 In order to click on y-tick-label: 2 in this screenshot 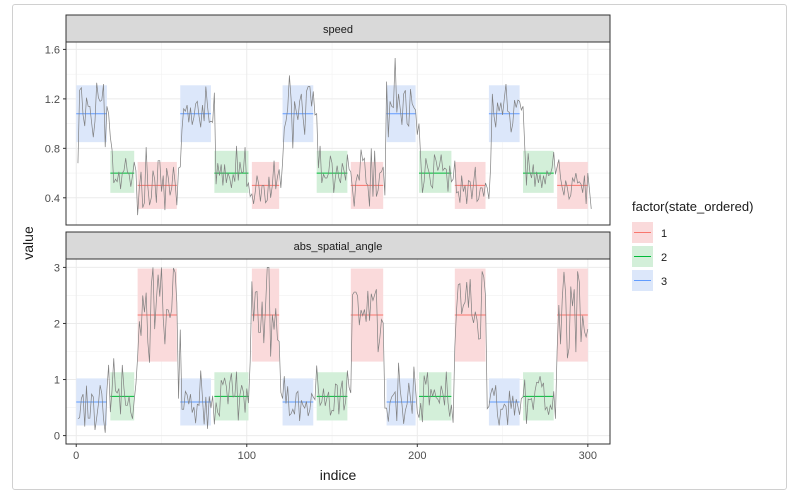, I will do `click(57, 324)`.